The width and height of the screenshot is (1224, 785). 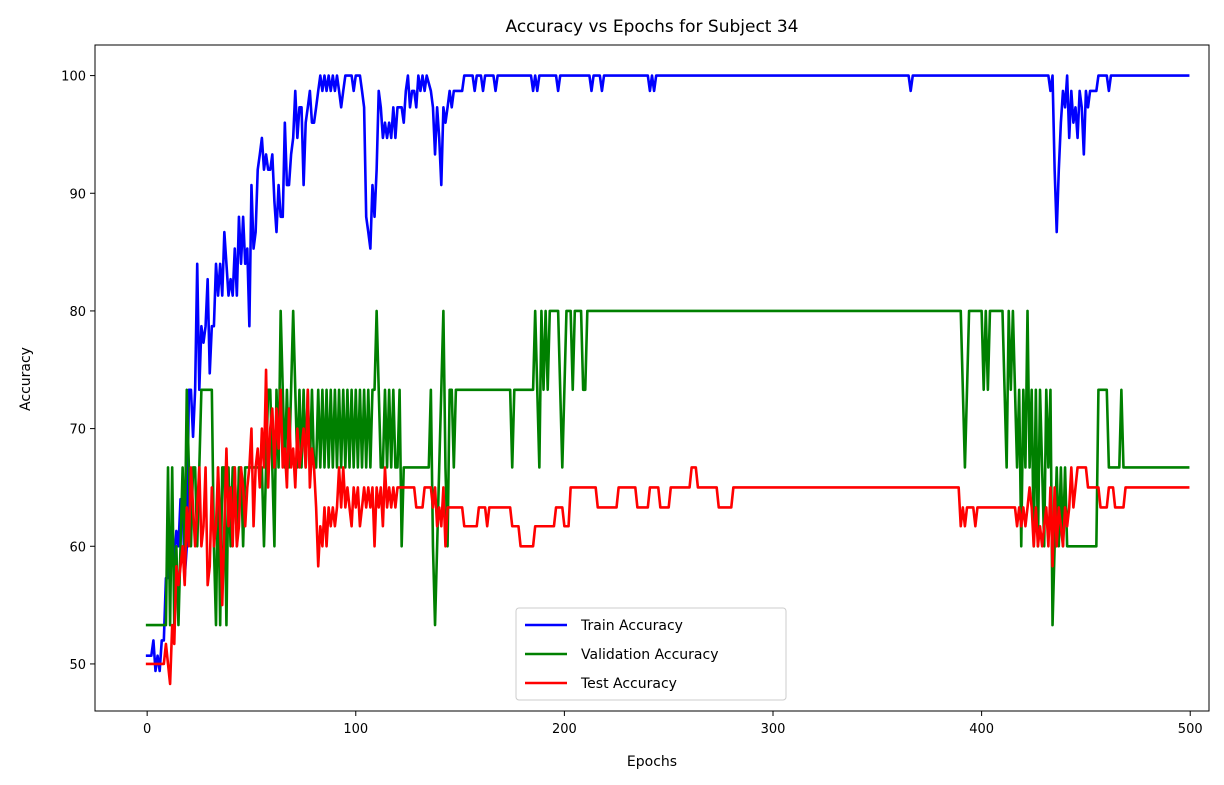 I want to click on y-tick-label: 80, so click(x=77, y=312).